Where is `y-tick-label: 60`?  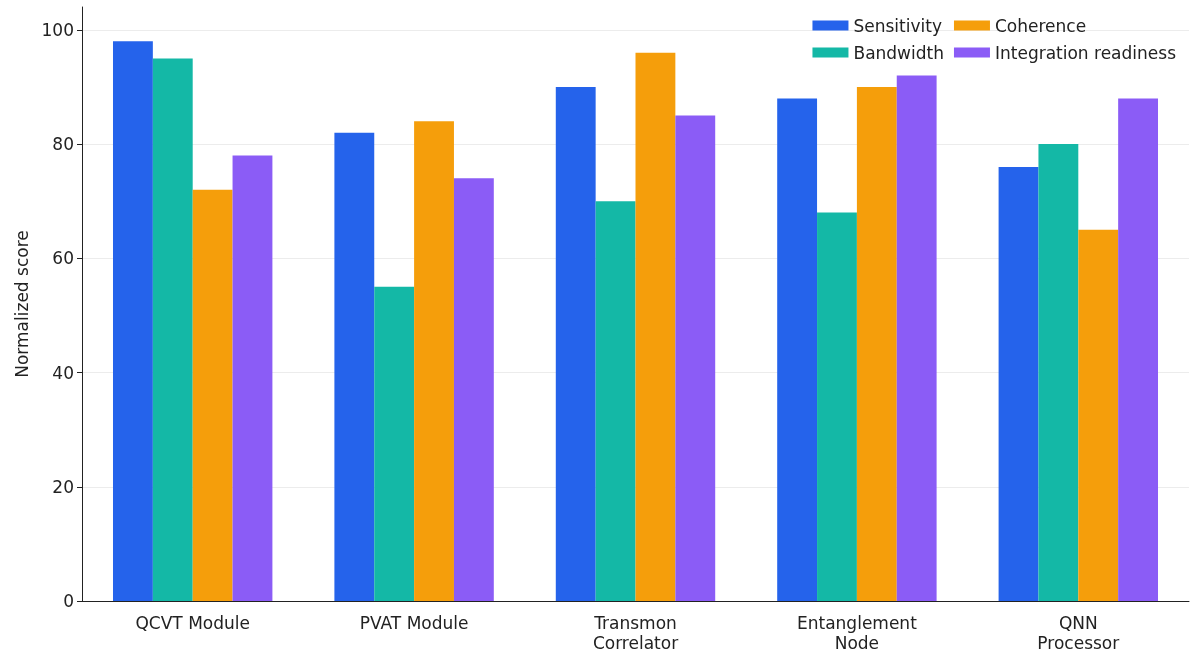 y-tick-label: 60 is located at coordinates (63, 258).